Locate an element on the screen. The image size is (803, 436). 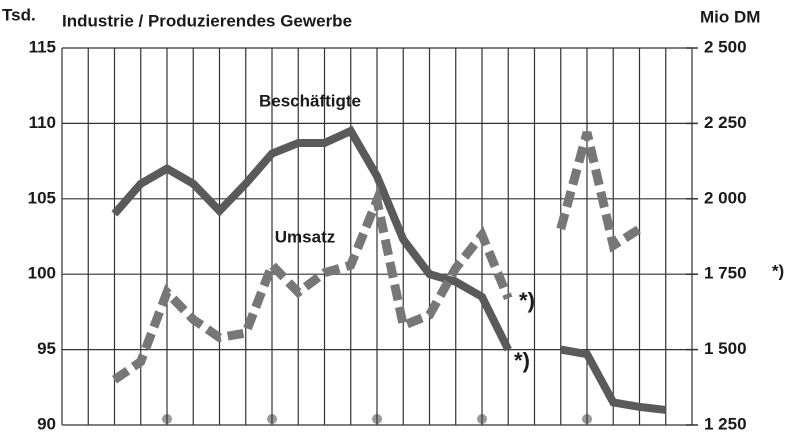
y-tick-label: 95 is located at coordinates (46, 348).